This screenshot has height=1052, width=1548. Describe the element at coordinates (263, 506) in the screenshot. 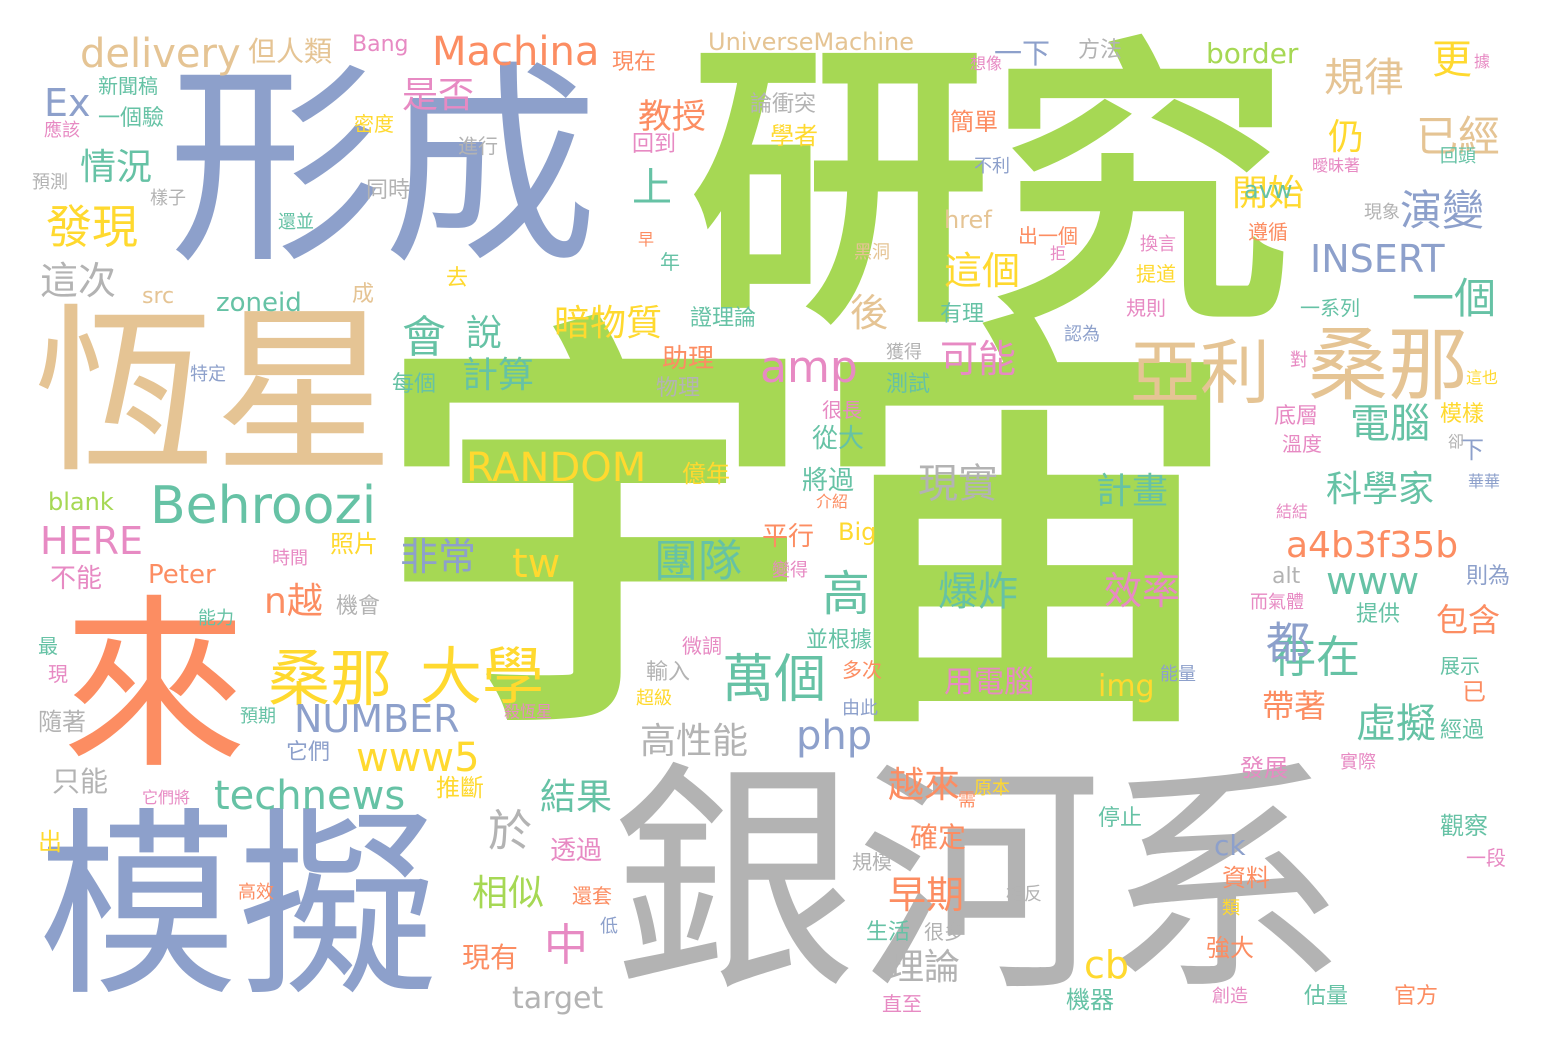

I see `word-cloud-term: Behroozi` at that location.